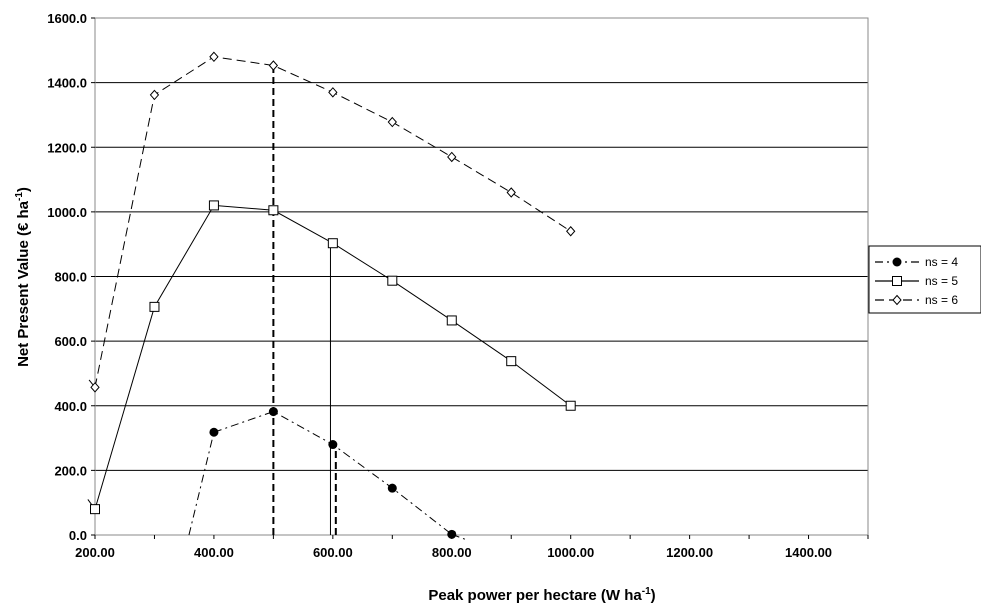  Describe the element at coordinates (333, 552) in the screenshot. I see `x-tick-label: 600.00` at that location.